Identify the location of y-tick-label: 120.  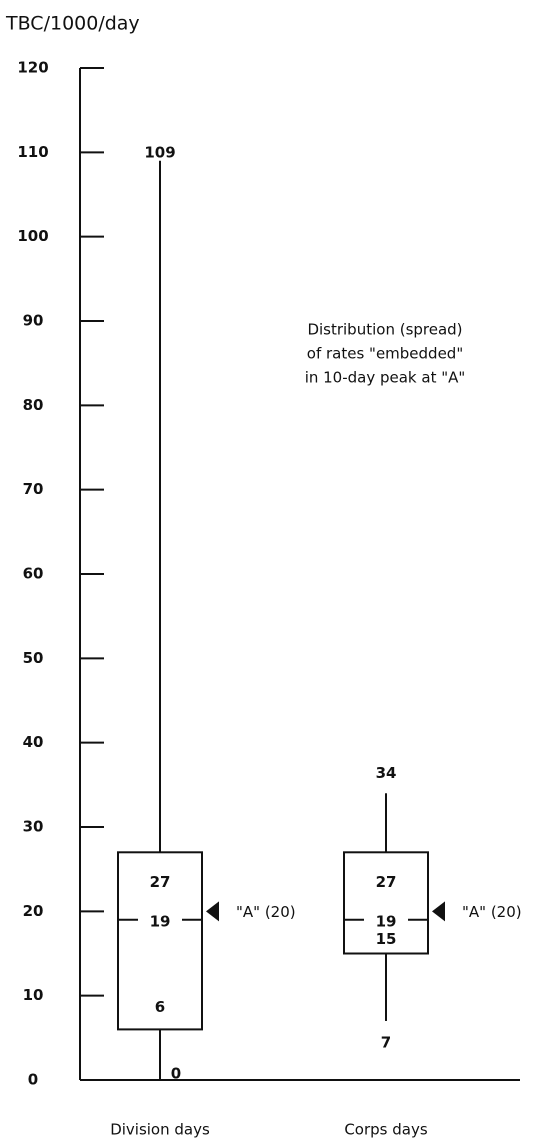
(32, 68).